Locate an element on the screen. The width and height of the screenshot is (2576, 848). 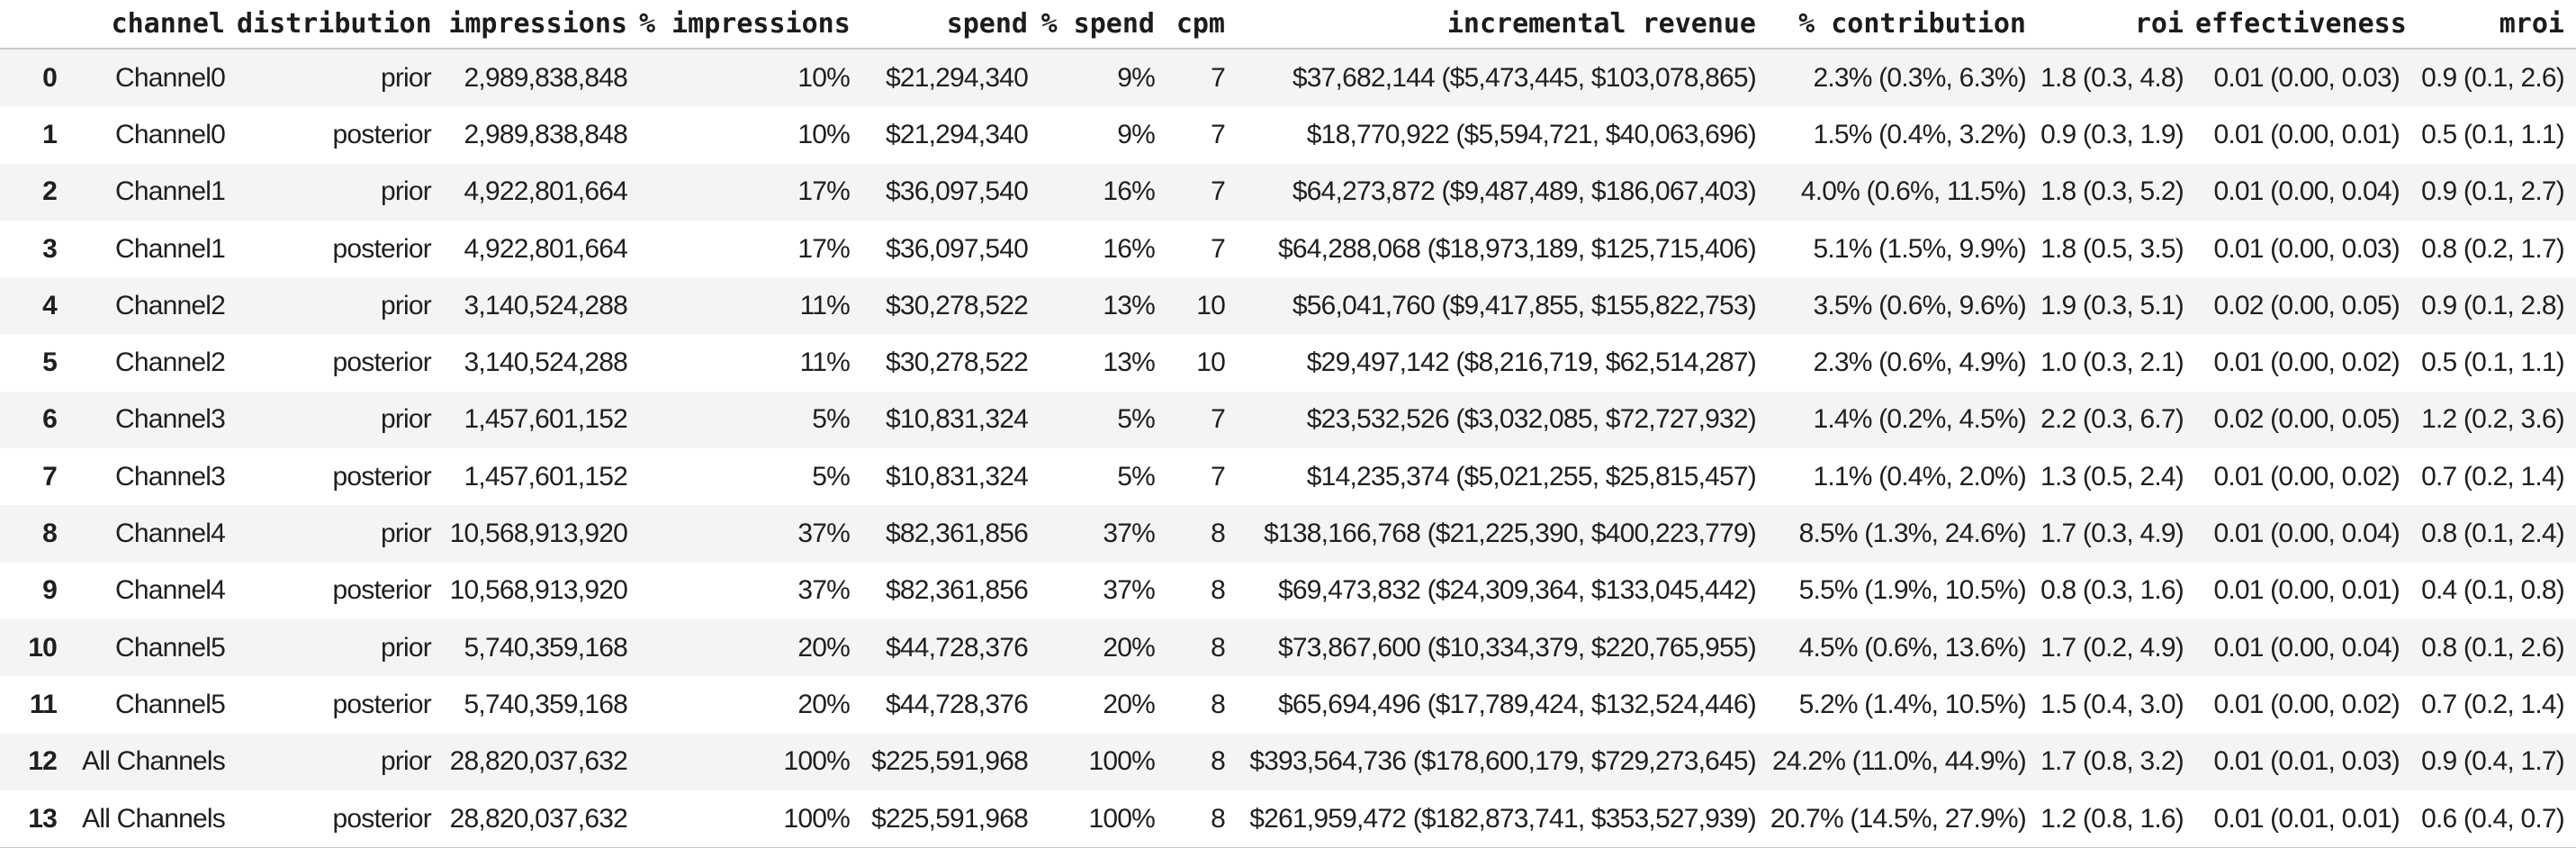
impressions-cell: 28,820,037,632 is located at coordinates (538, 762).